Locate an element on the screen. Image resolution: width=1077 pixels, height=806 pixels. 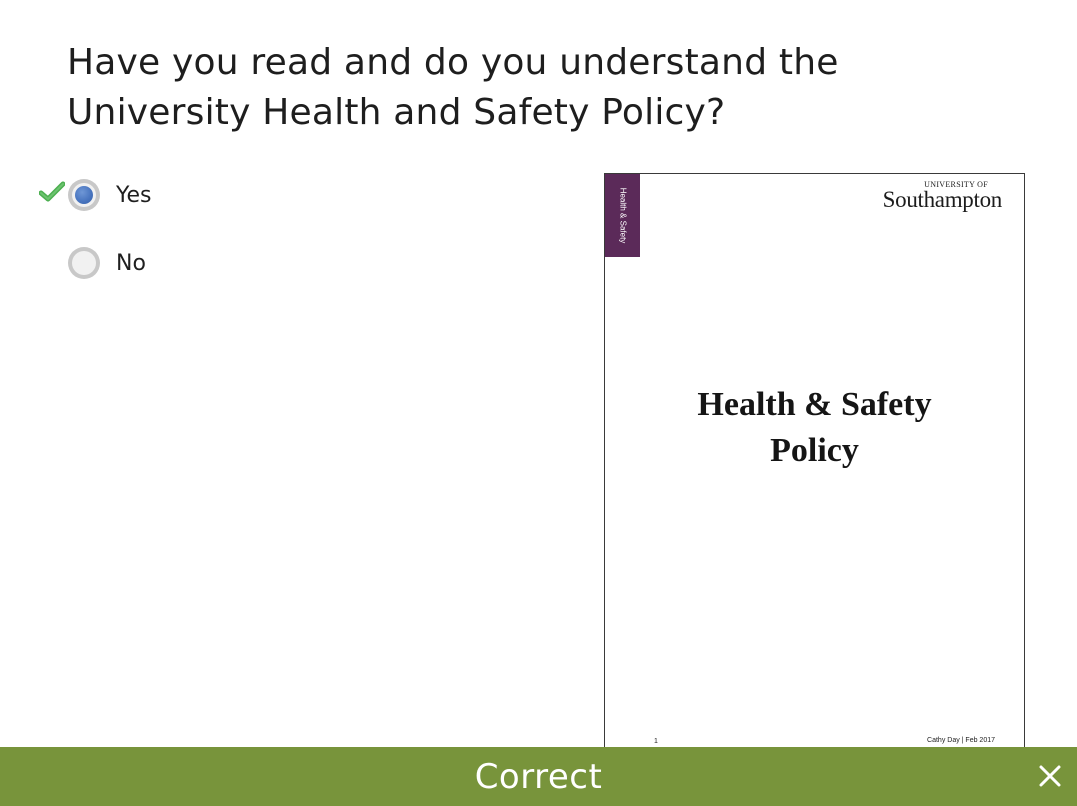
document-side-tab-label: Health & Safety is located at coordinates (622, 215).